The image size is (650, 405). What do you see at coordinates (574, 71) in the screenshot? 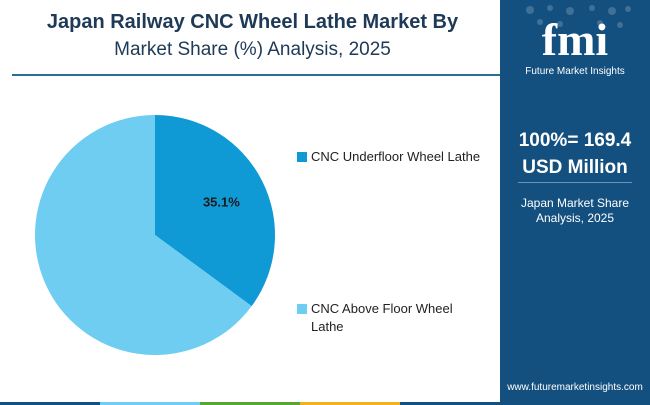
I see `logo-brand-name: Future Market Insights` at bounding box center [574, 71].